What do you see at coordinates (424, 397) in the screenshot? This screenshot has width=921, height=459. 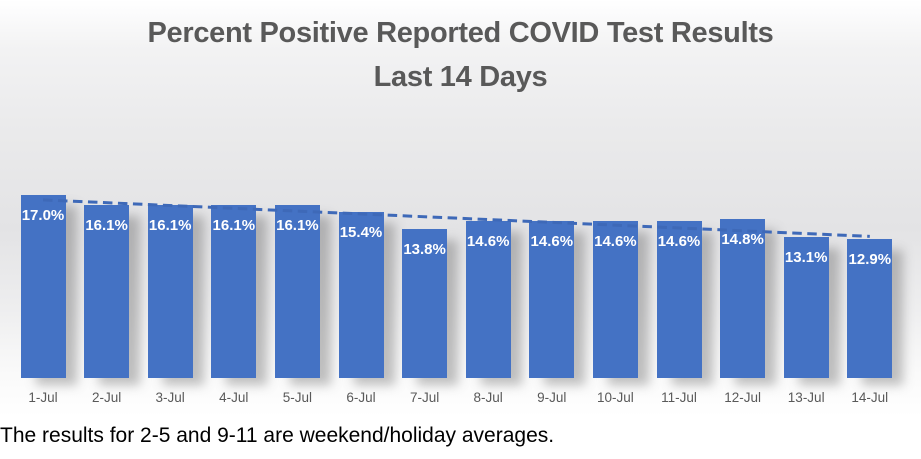 I see `x-axis-label: 7-Jul` at bounding box center [424, 397].